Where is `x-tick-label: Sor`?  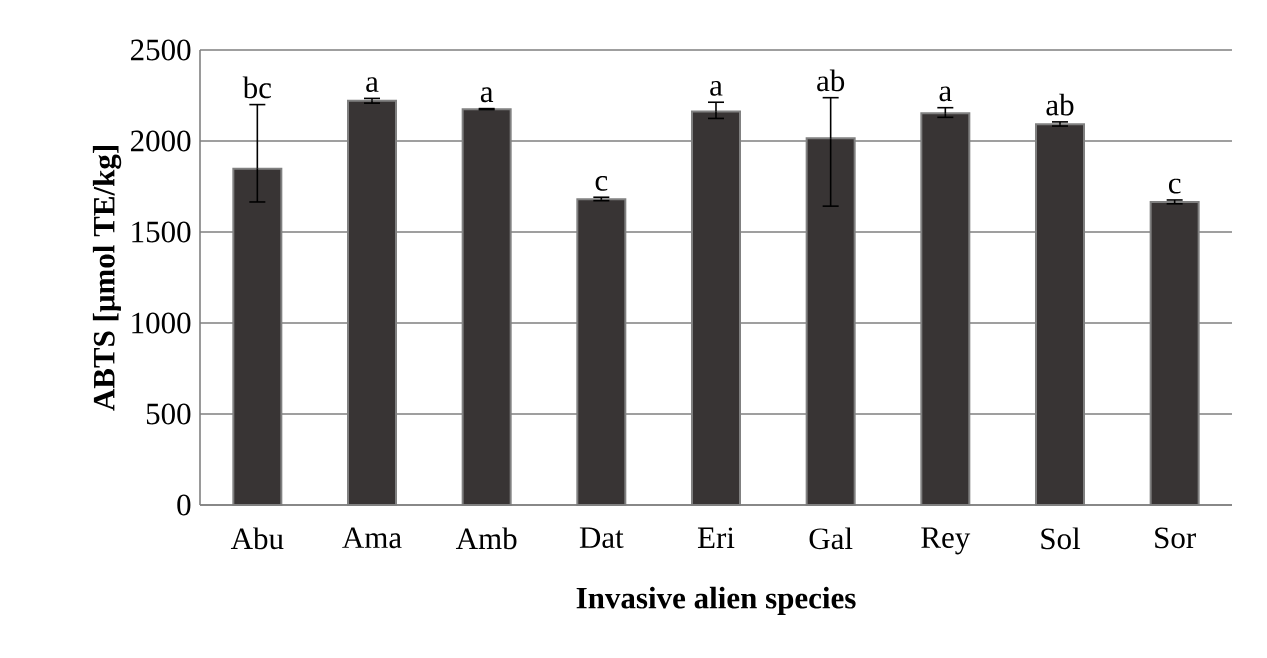
x-tick-label: Sor is located at coordinates (1175, 538).